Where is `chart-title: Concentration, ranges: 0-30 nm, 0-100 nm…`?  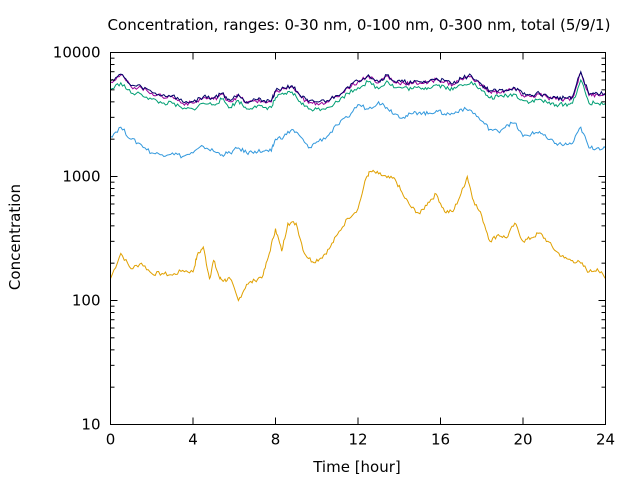 chart-title: Concentration, ranges: 0-30 nm, 0-100 nm… is located at coordinates (359, 25).